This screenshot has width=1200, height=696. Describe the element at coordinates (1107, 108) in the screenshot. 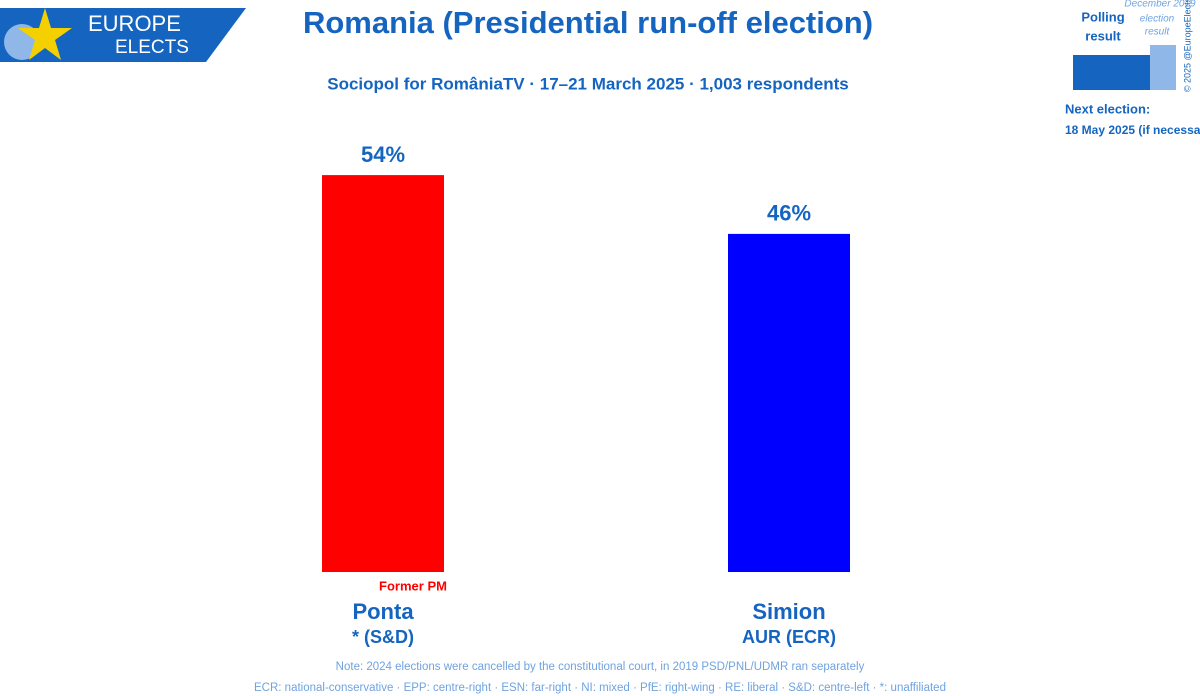

I see `next-election-label: Next election:` at that location.